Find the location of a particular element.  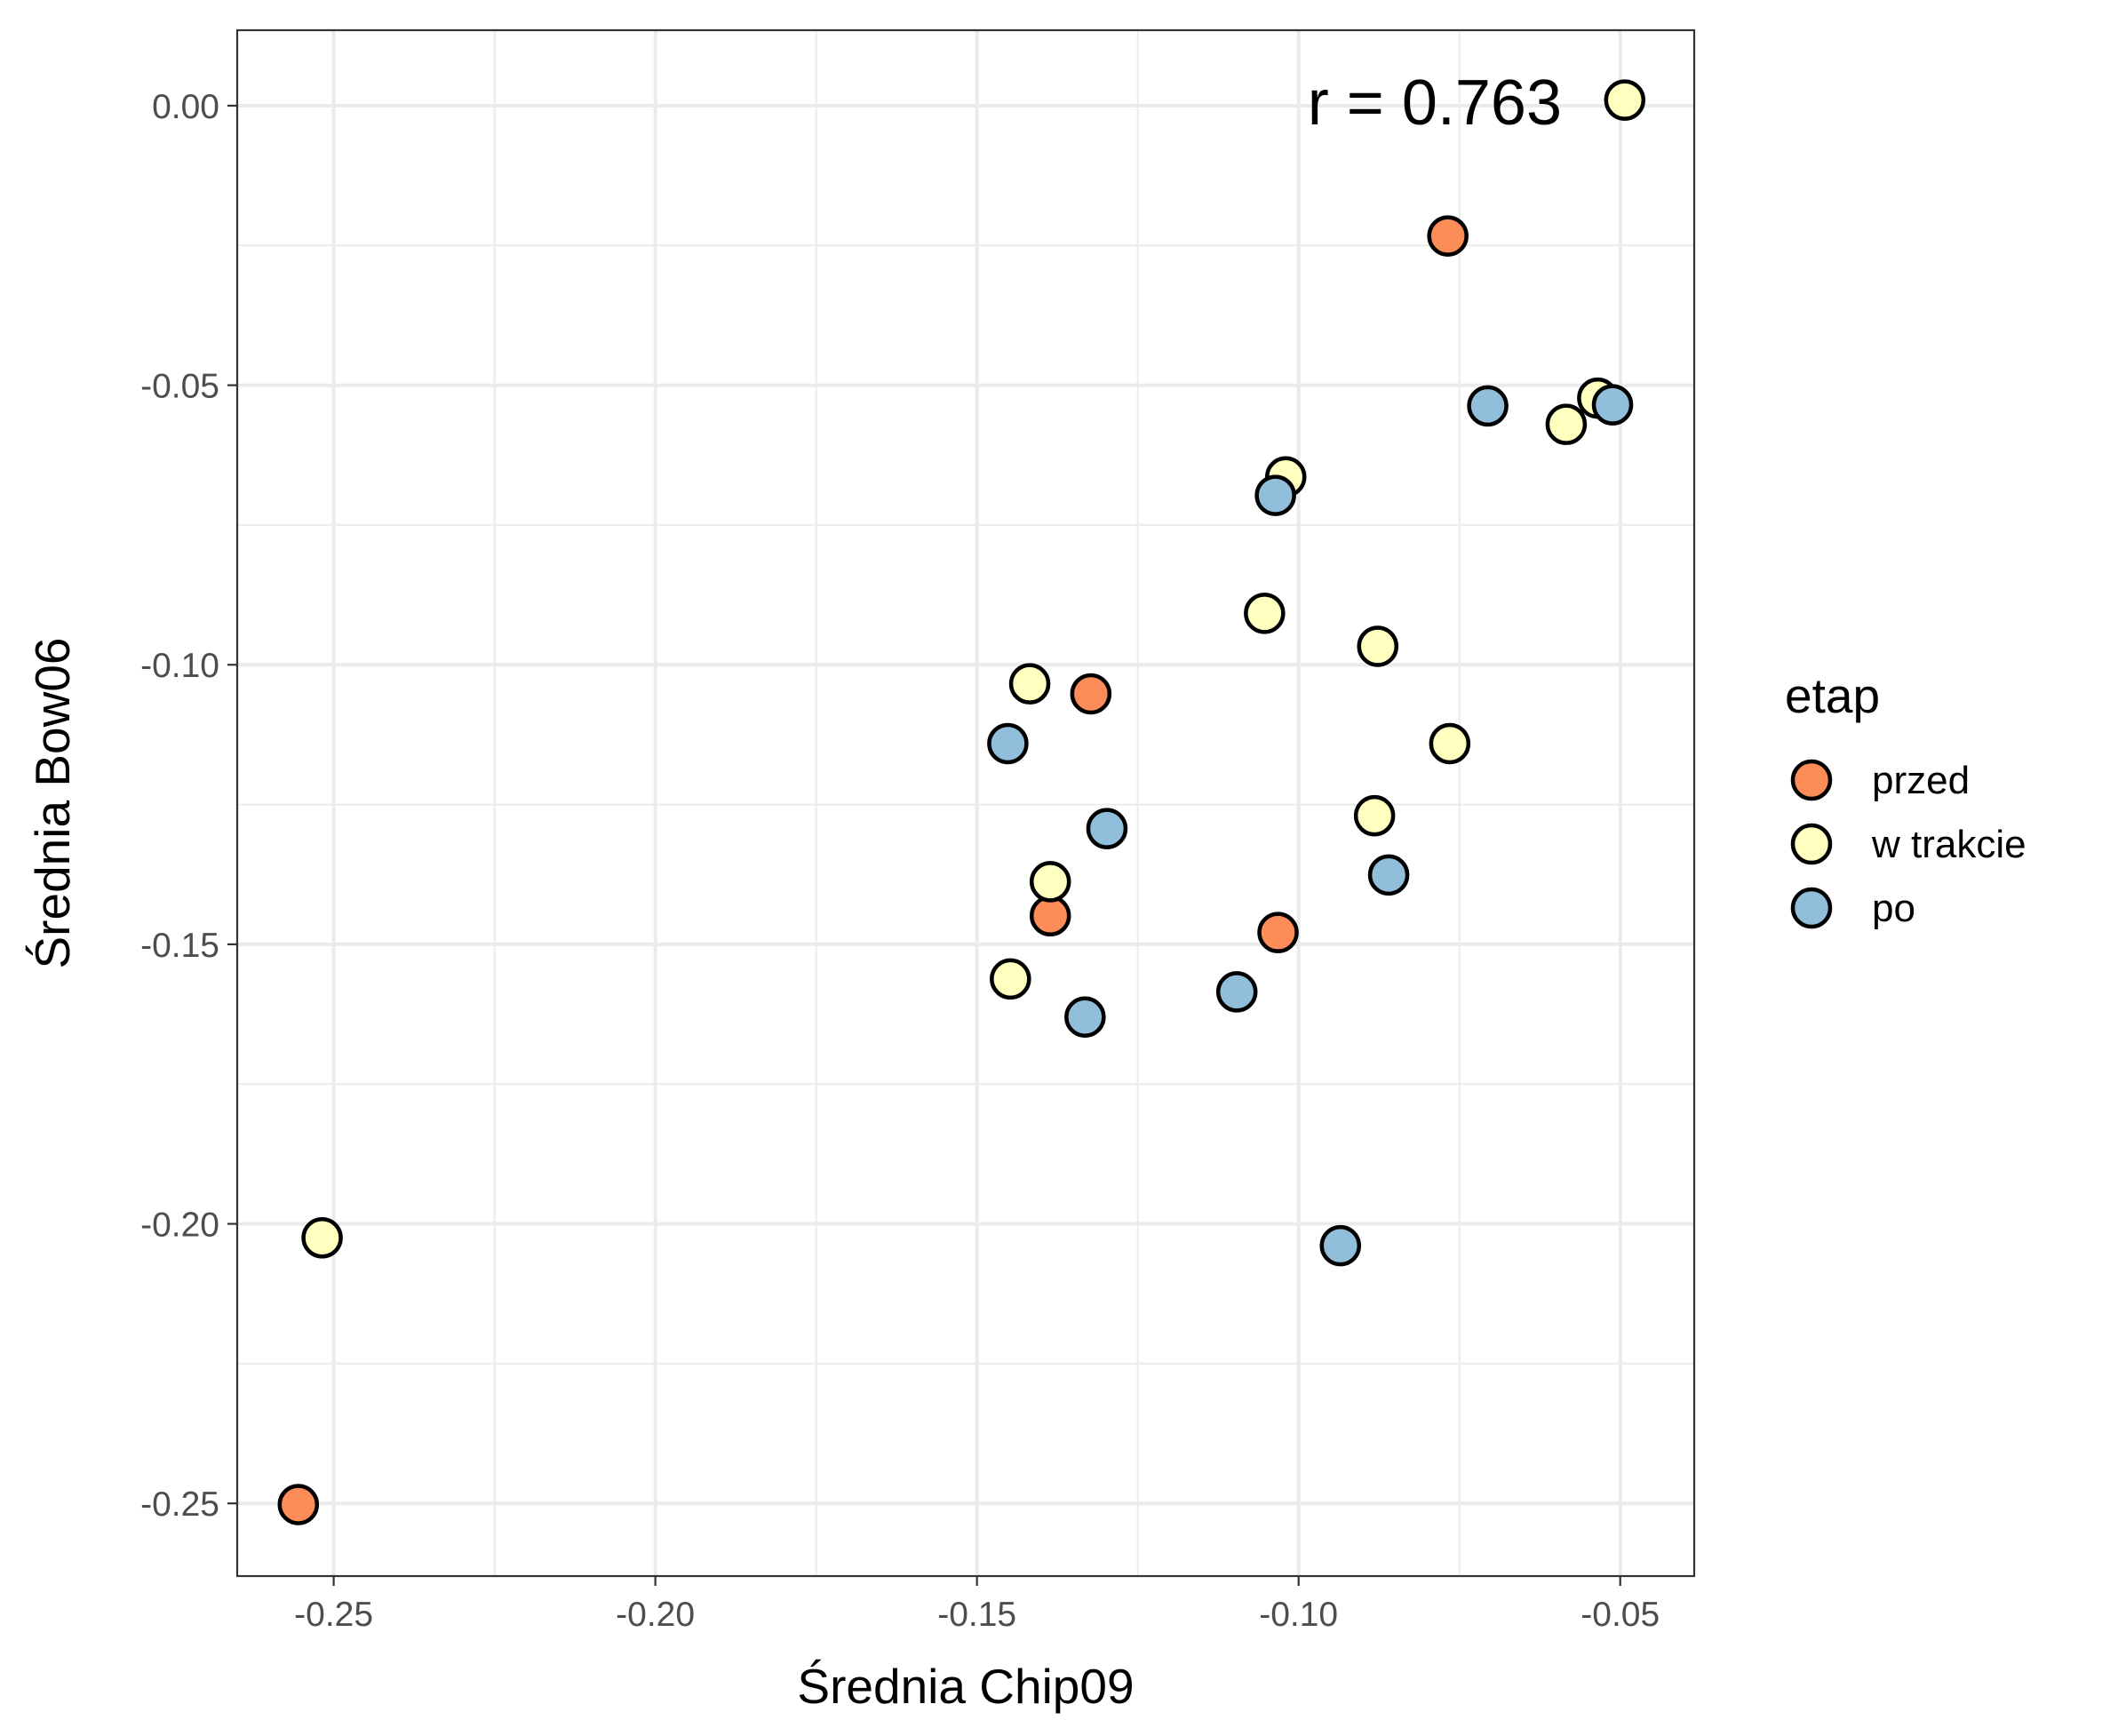

legend-key-w-trakcie is located at coordinates (1812, 844).